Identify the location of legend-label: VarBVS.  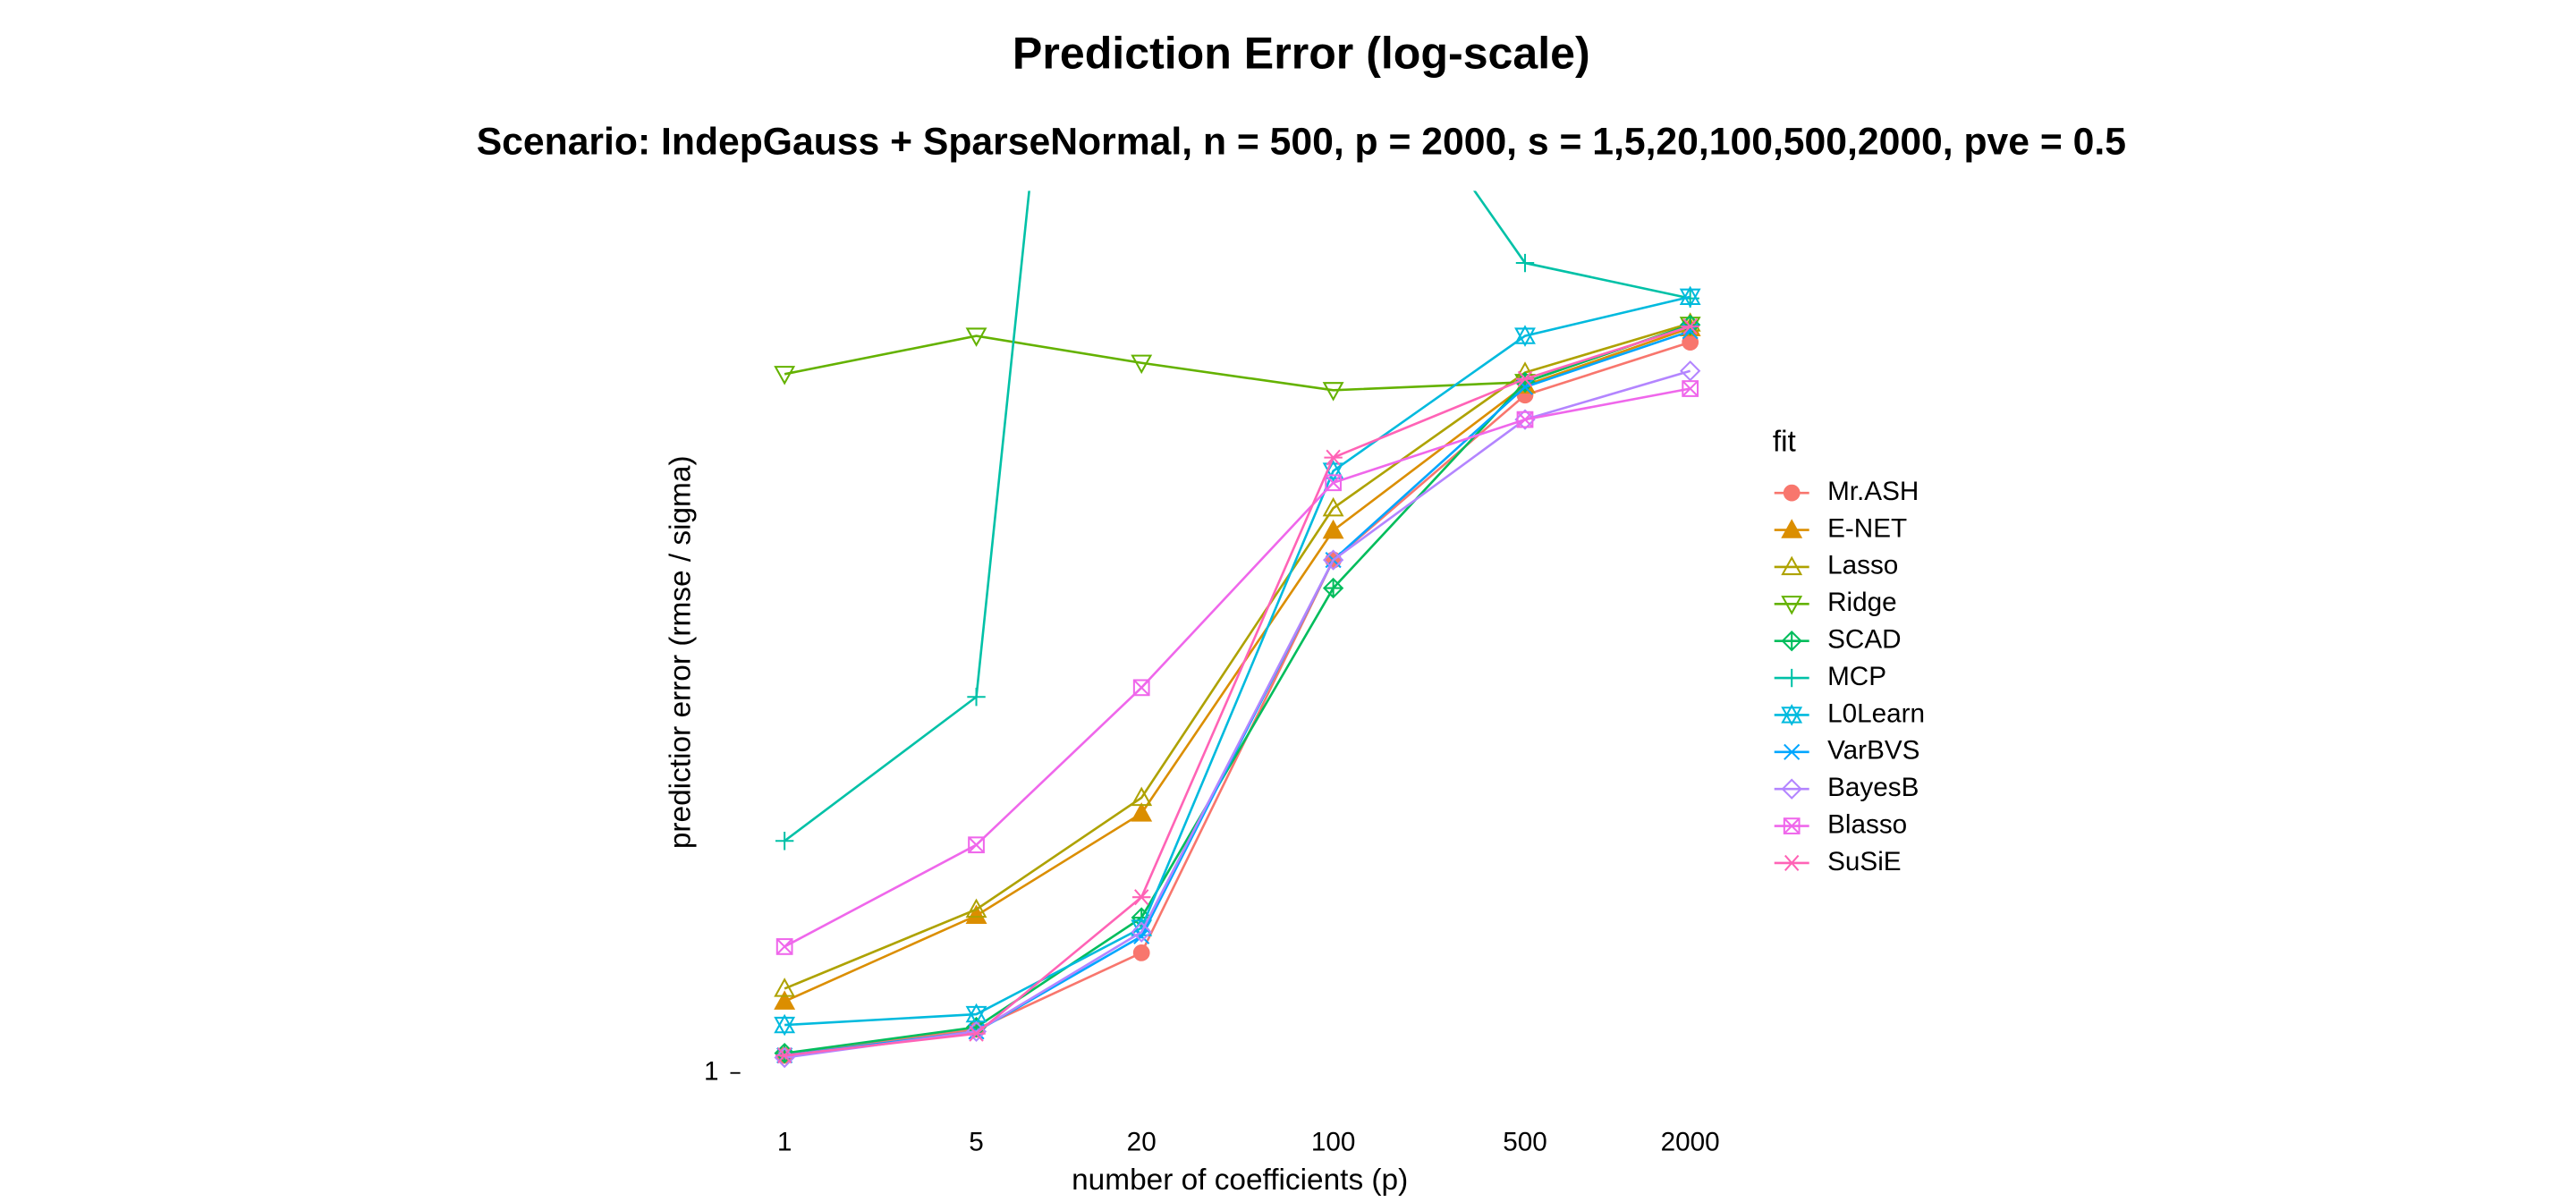
(1873, 751).